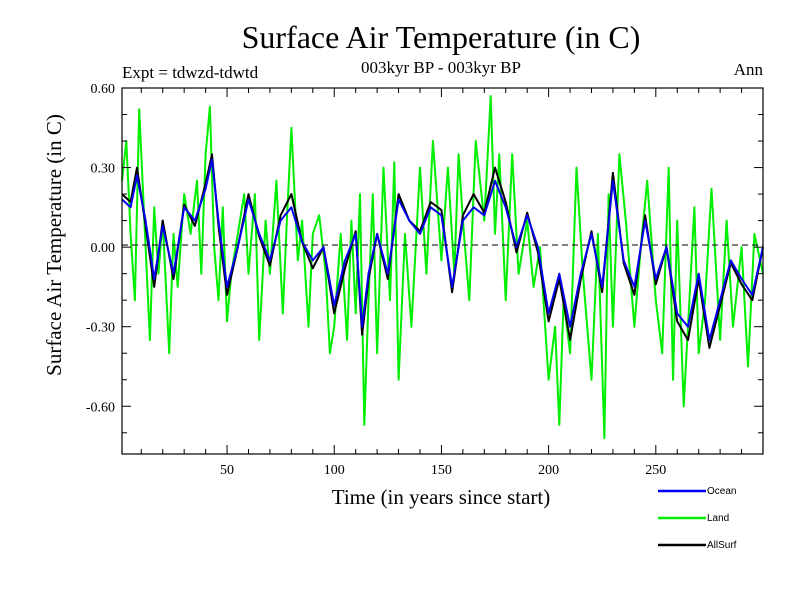  I want to click on y-tick-label: 0.30, so click(103, 169).